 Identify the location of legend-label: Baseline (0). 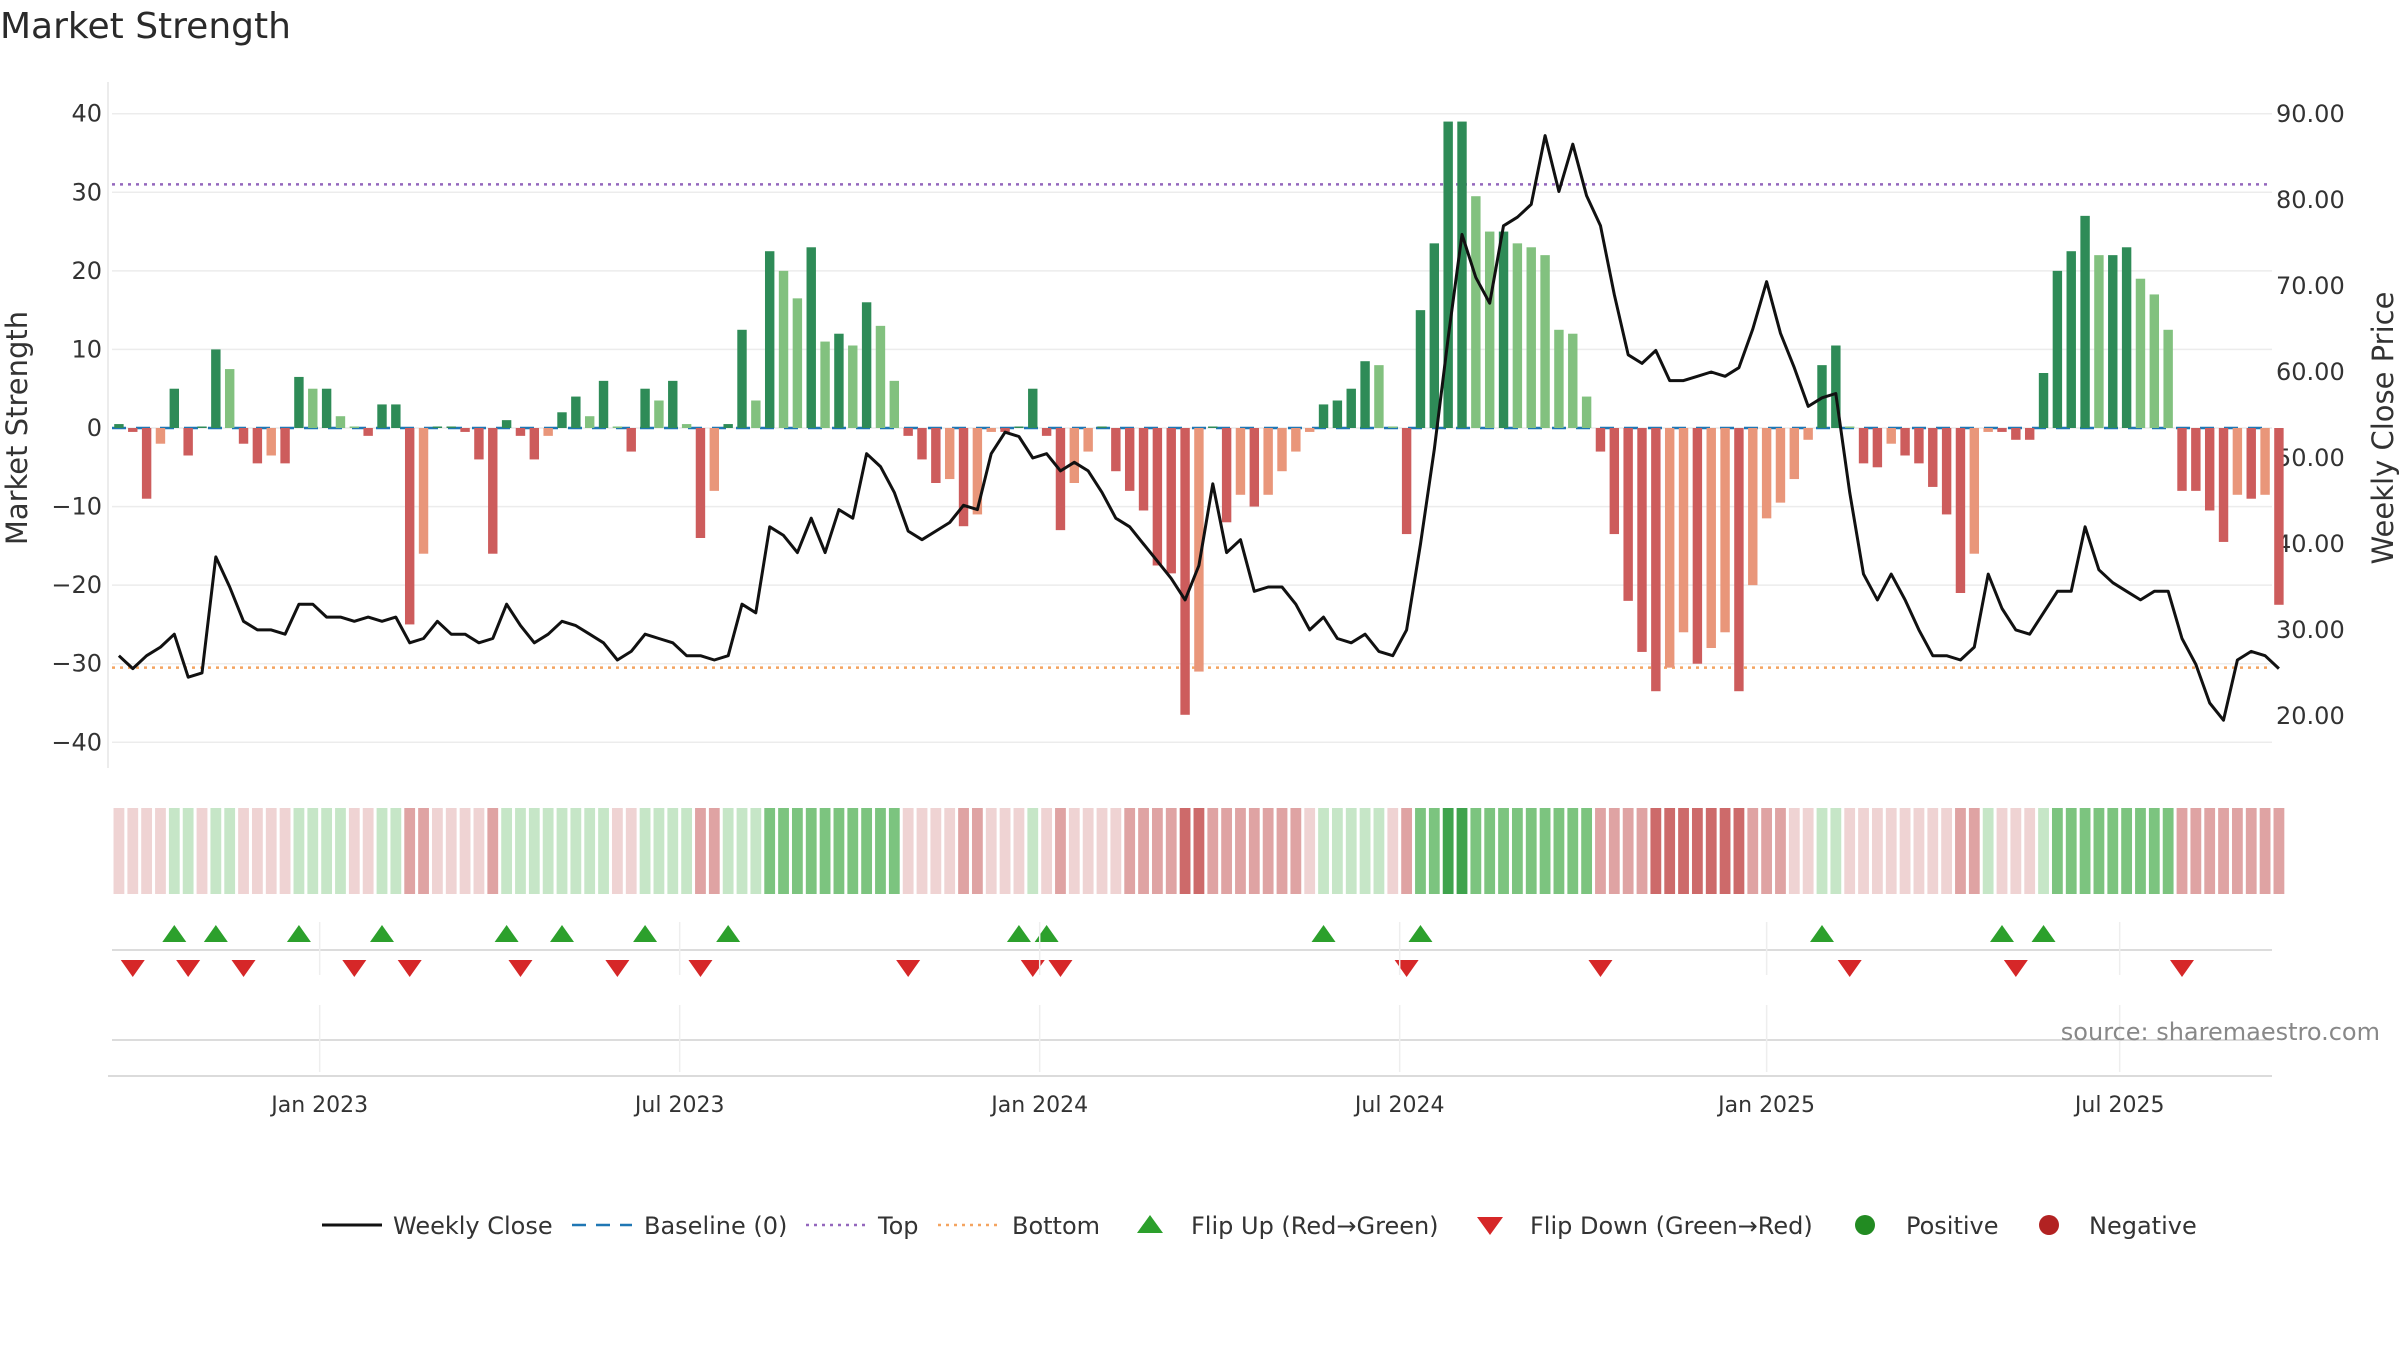
(715, 1226).